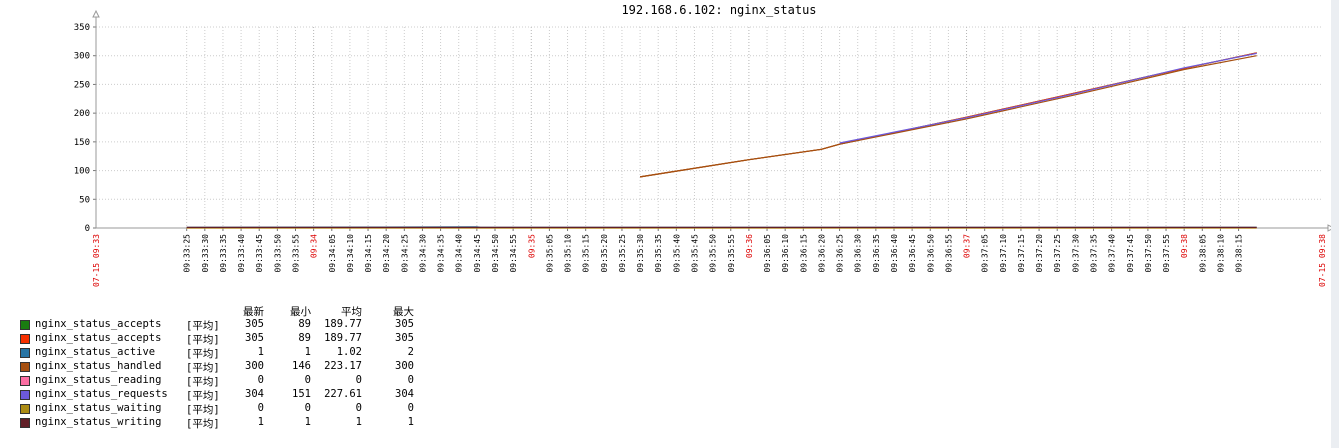 The image size is (1339, 448). Describe the element at coordinates (803, 253) in the screenshot. I see `x-tick-label: 09:36:15` at that location.